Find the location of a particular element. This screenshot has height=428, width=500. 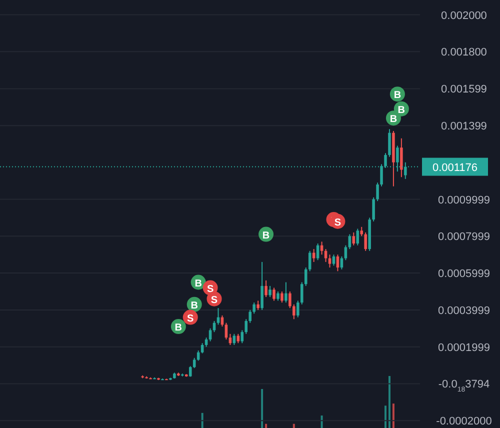

y-tick-label: 0.002000 is located at coordinates (464, 16).